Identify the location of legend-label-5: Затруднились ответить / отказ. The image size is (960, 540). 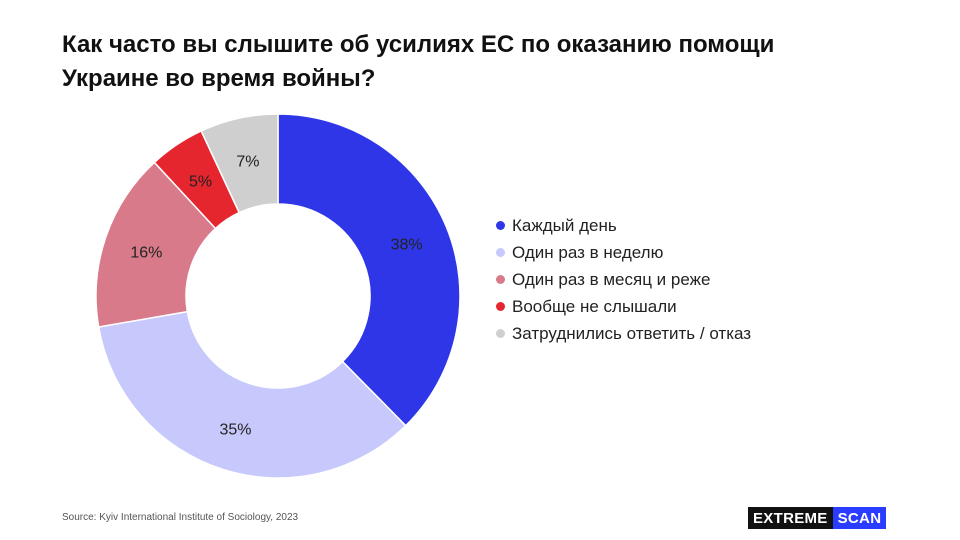
(632, 333).